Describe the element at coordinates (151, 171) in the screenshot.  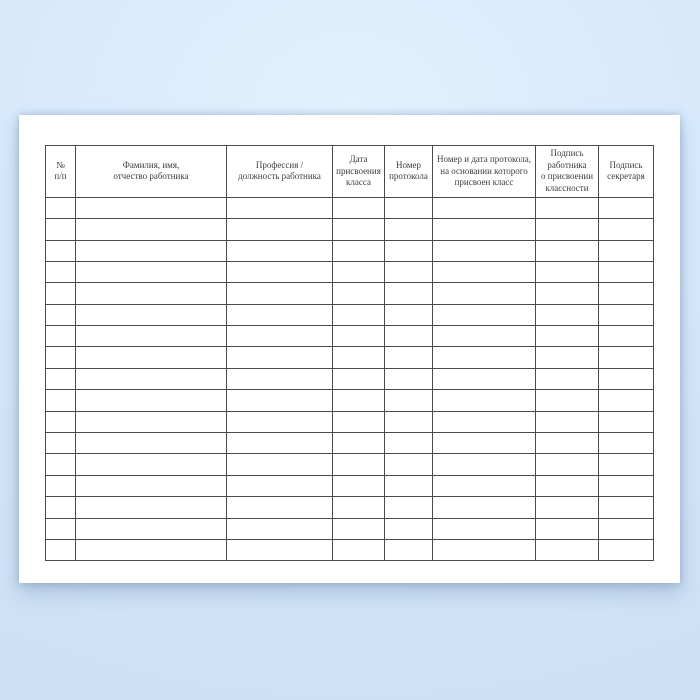
I see `column-header-employee-name: Фамилия, имя, отчество работника` at that location.